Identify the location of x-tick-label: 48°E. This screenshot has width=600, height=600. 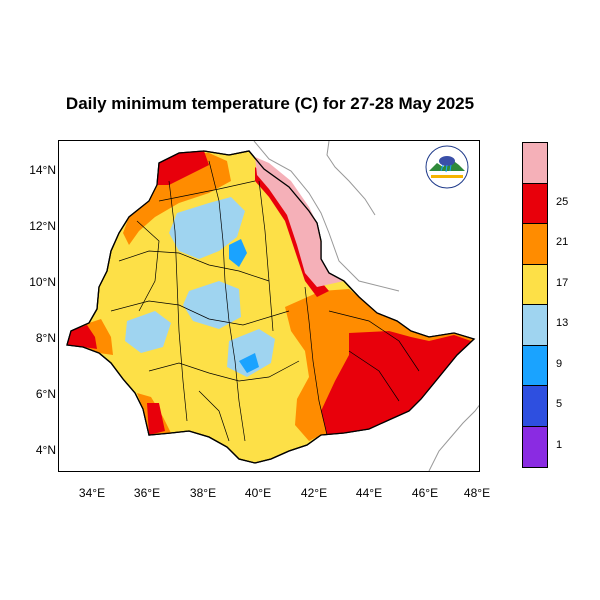
(477, 493).